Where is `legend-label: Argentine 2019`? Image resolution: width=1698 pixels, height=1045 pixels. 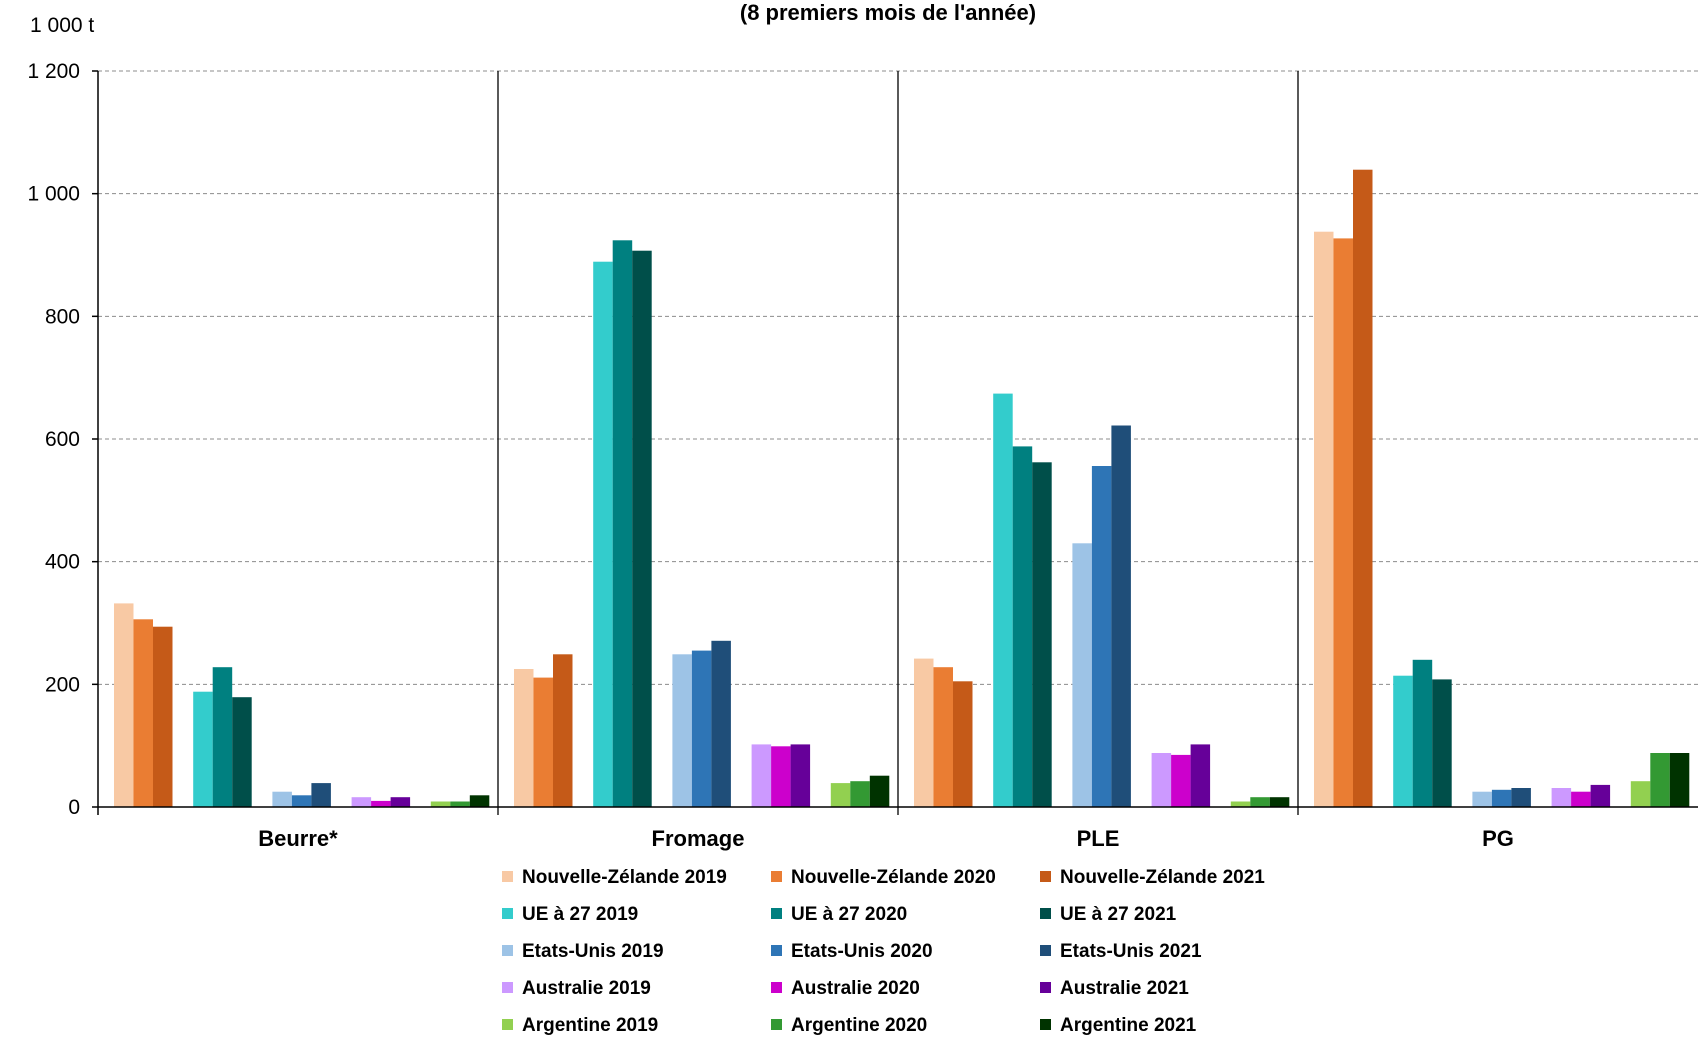 legend-label: Argentine 2019 is located at coordinates (590, 1025).